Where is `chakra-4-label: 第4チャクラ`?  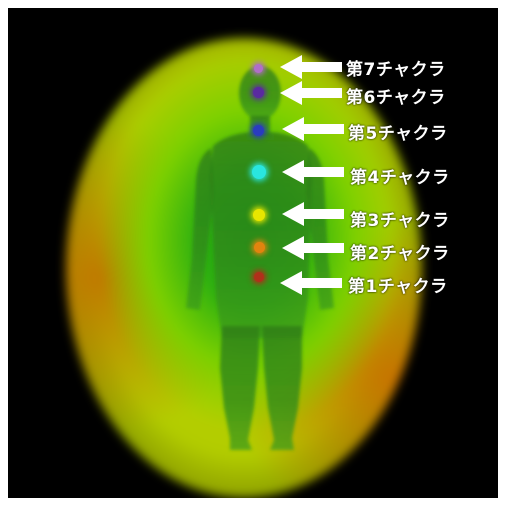 chakra-4-label: 第4チャクラ is located at coordinates (400, 178).